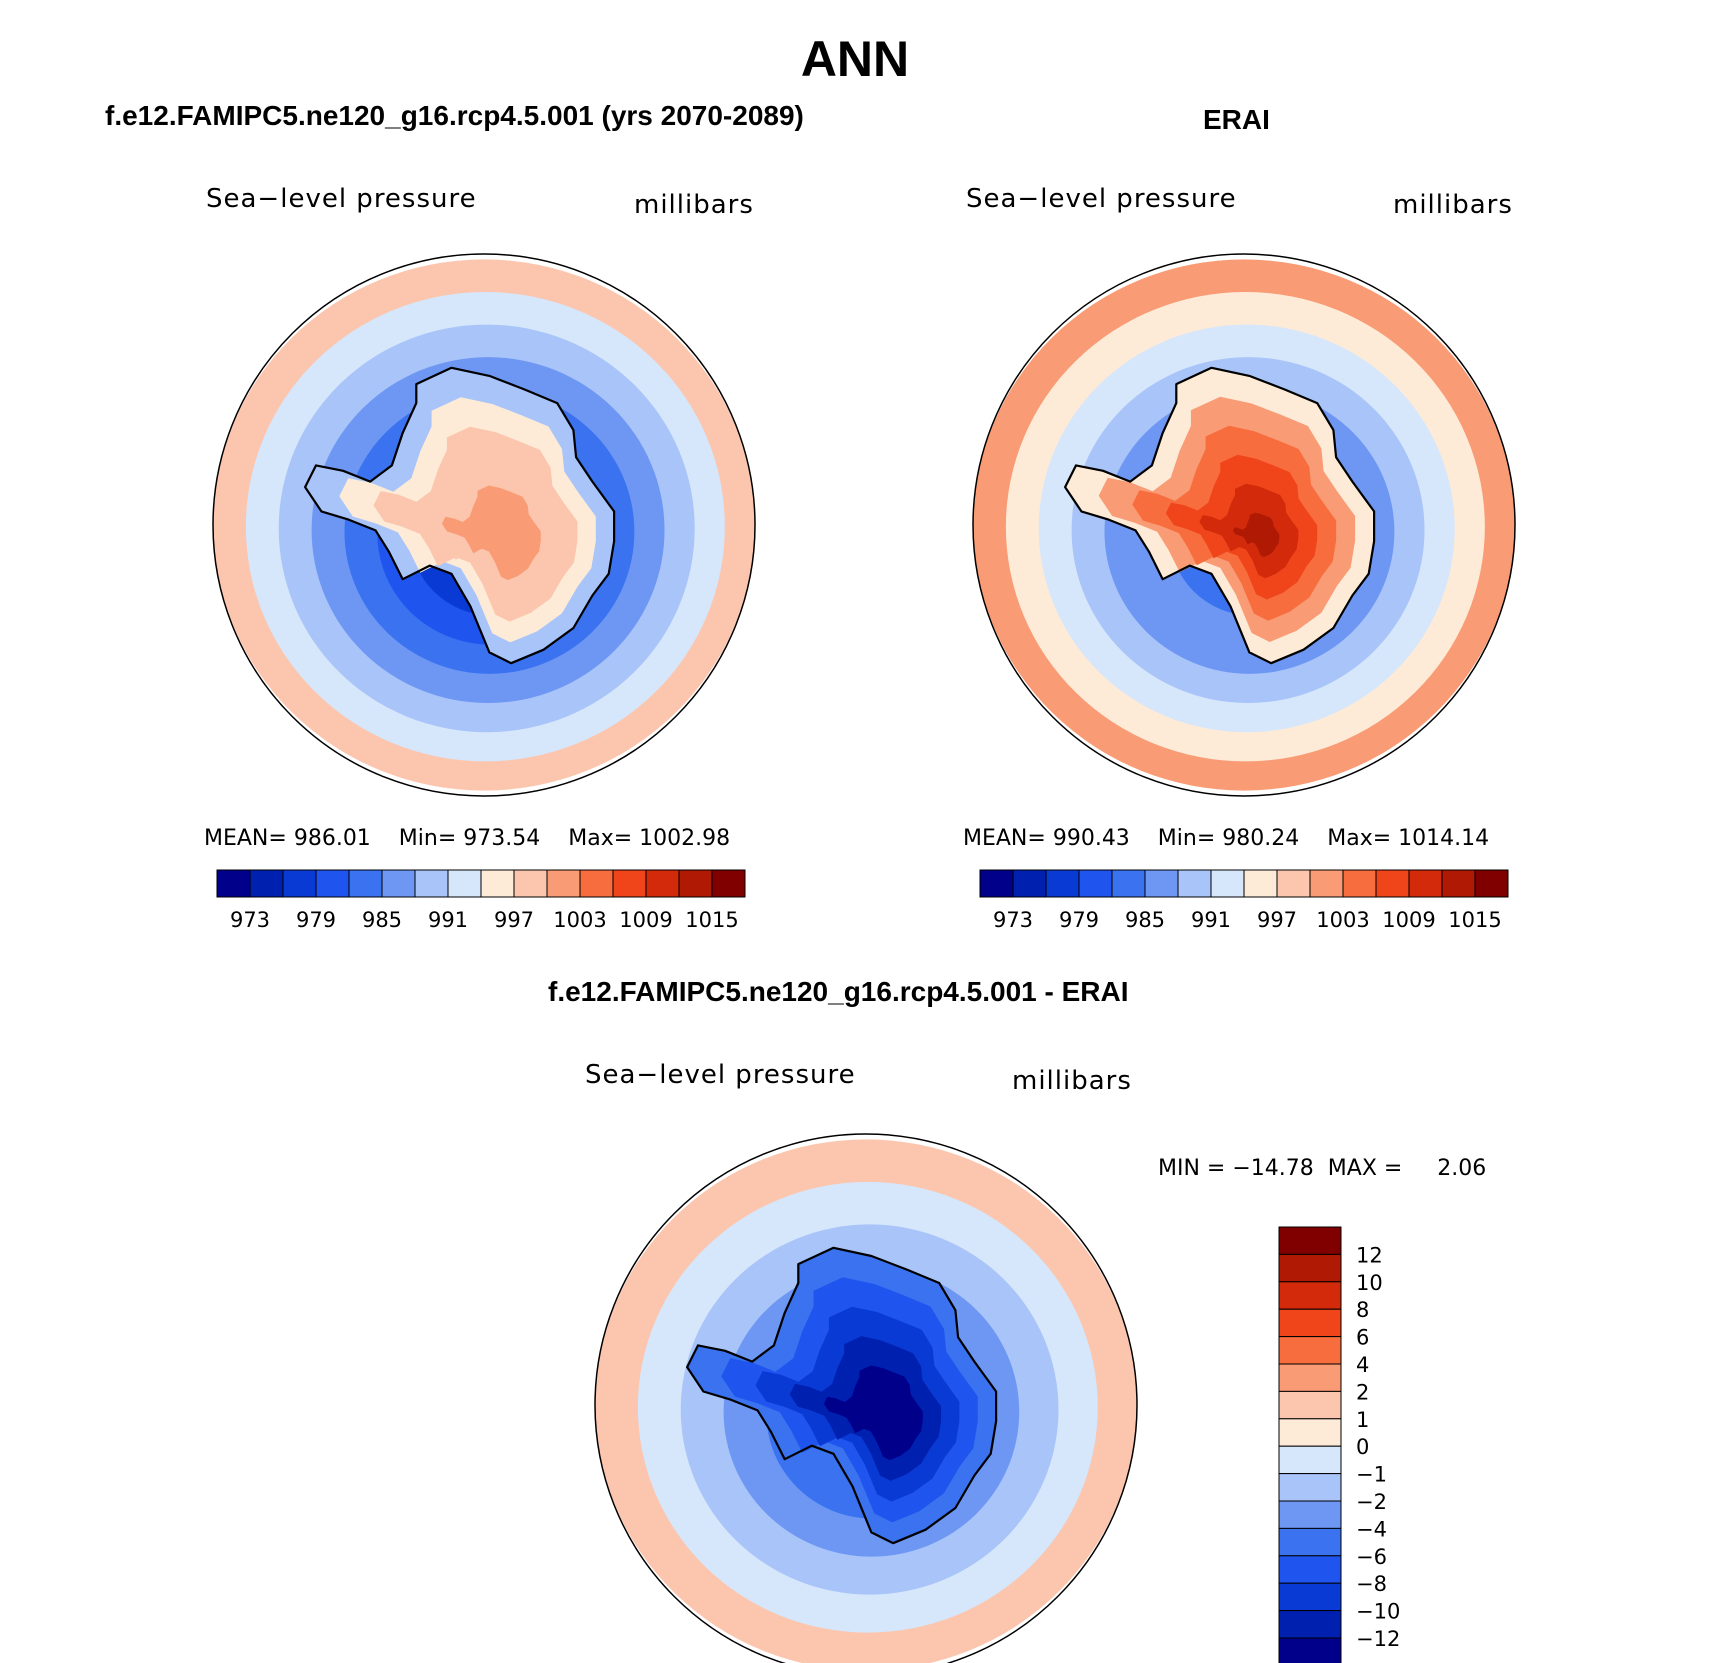 The width and height of the screenshot is (1710, 1663). What do you see at coordinates (245, 838) in the screenshot?
I see `model-mean-label: MEAN=` at bounding box center [245, 838].